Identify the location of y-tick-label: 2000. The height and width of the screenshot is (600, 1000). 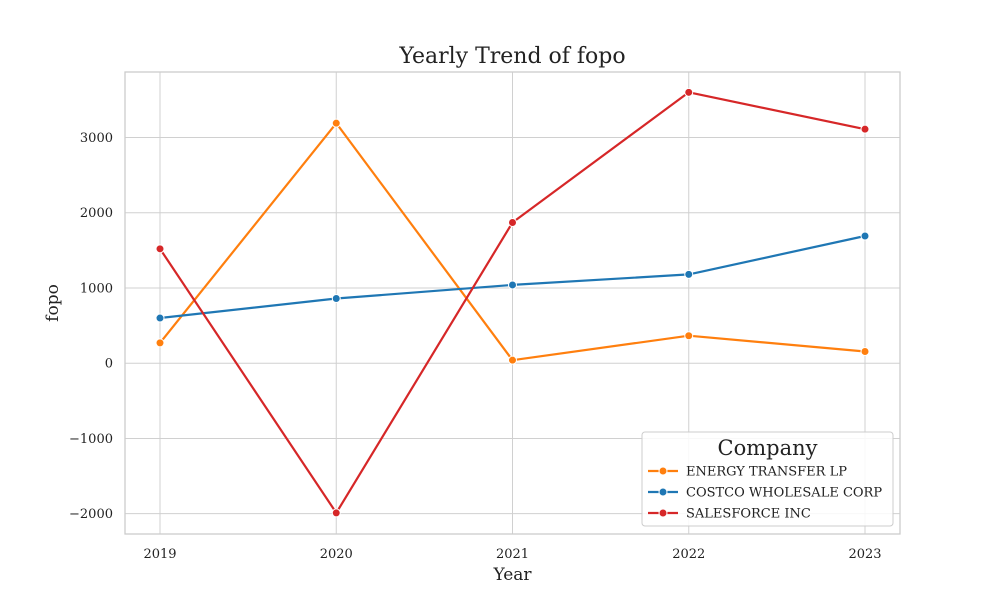
(96, 213).